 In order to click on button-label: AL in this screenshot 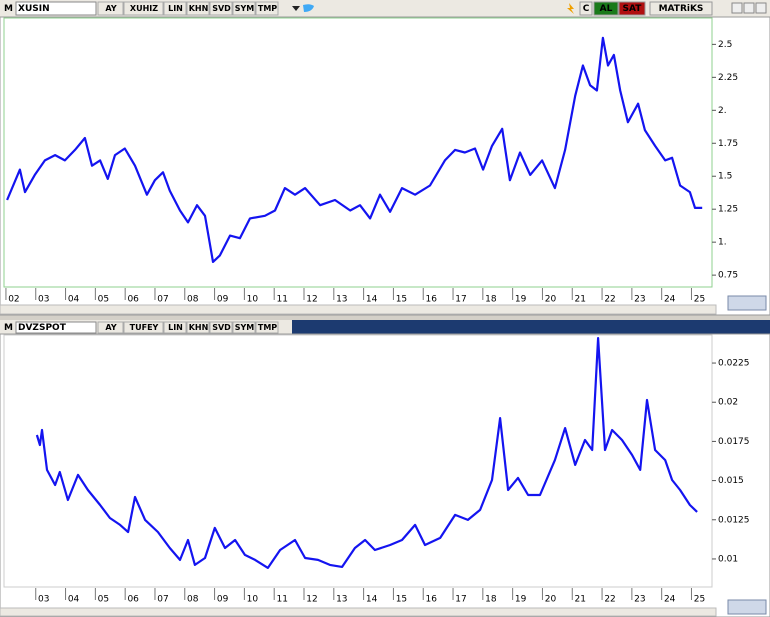, I will do `click(606, 9)`.